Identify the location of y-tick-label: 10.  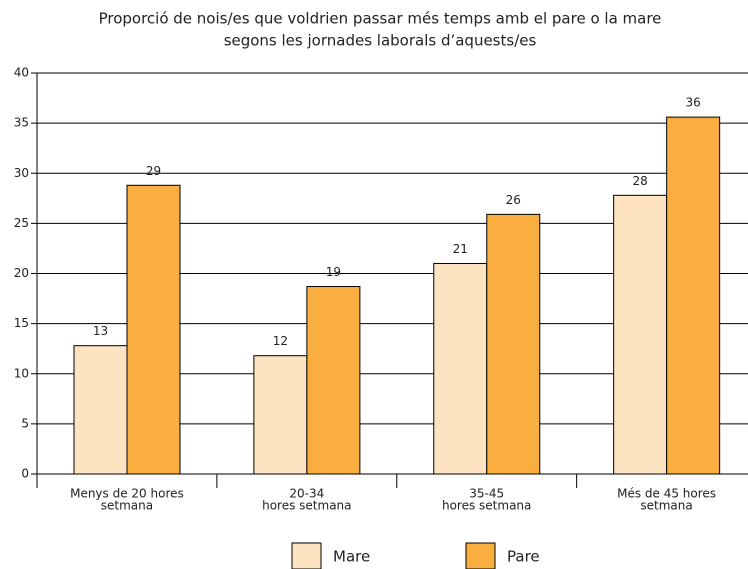
(21, 373).